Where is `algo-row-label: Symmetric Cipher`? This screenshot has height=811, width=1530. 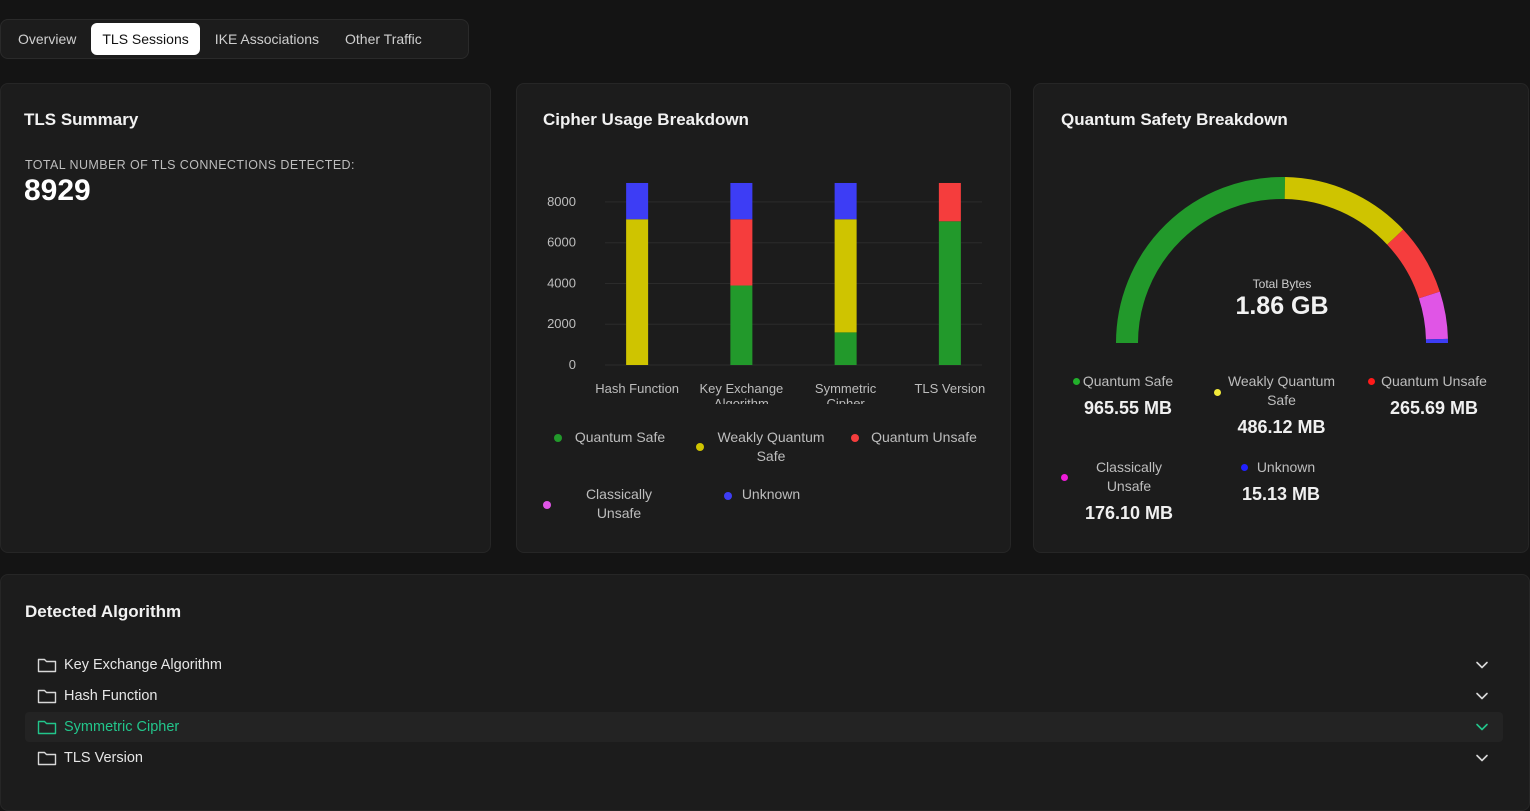 algo-row-label: Symmetric Cipher is located at coordinates (122, 727).